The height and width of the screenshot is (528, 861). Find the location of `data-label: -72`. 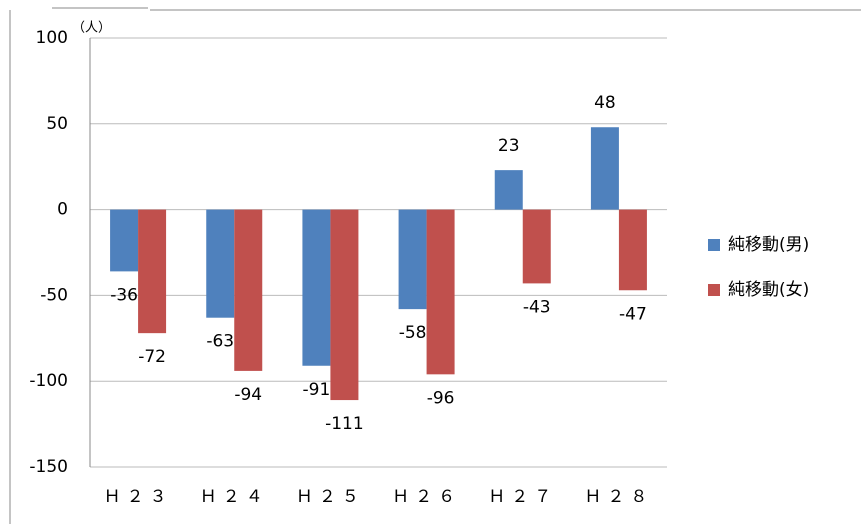

data-label: -72 is located at coordinates (152, 357).